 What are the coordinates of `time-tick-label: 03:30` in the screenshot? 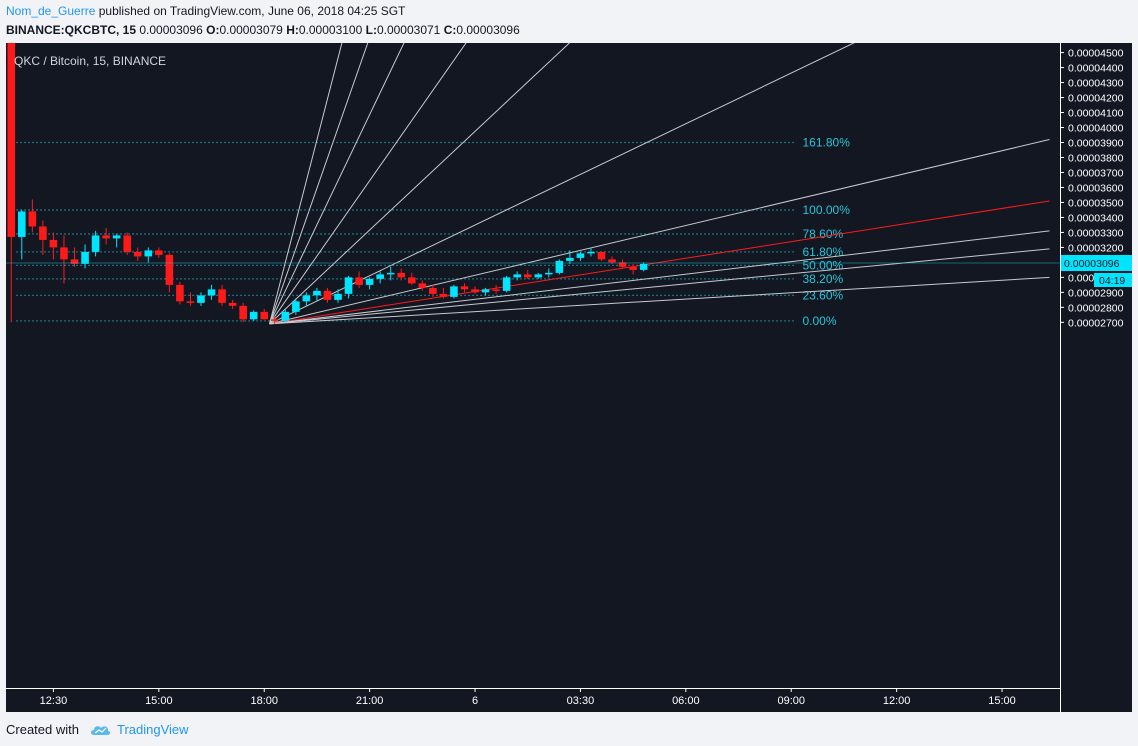 It's located at (581, 701).